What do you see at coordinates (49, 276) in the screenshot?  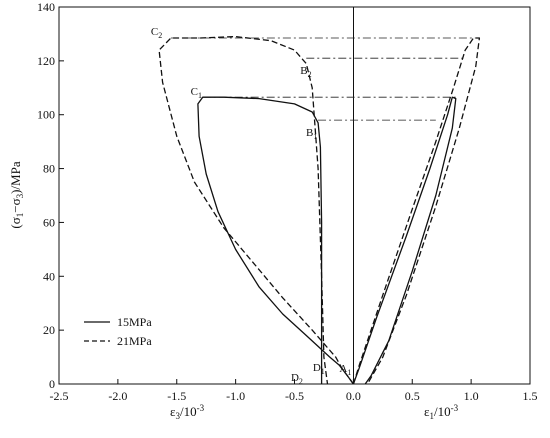 I see `y-tick-label: 40` at bounding box center [49, 276].